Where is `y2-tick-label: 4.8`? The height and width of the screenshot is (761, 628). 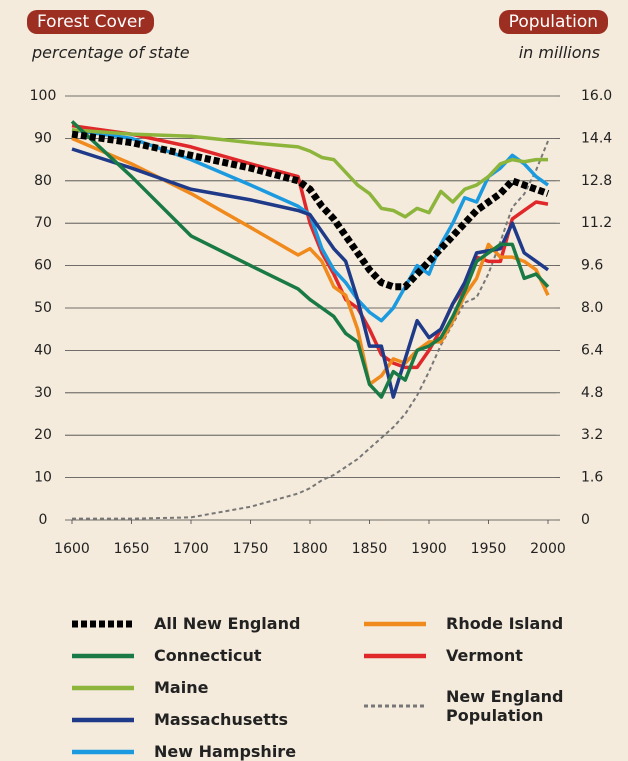 y2-tick-label: 4.8 is located at coordinates (592, 393).